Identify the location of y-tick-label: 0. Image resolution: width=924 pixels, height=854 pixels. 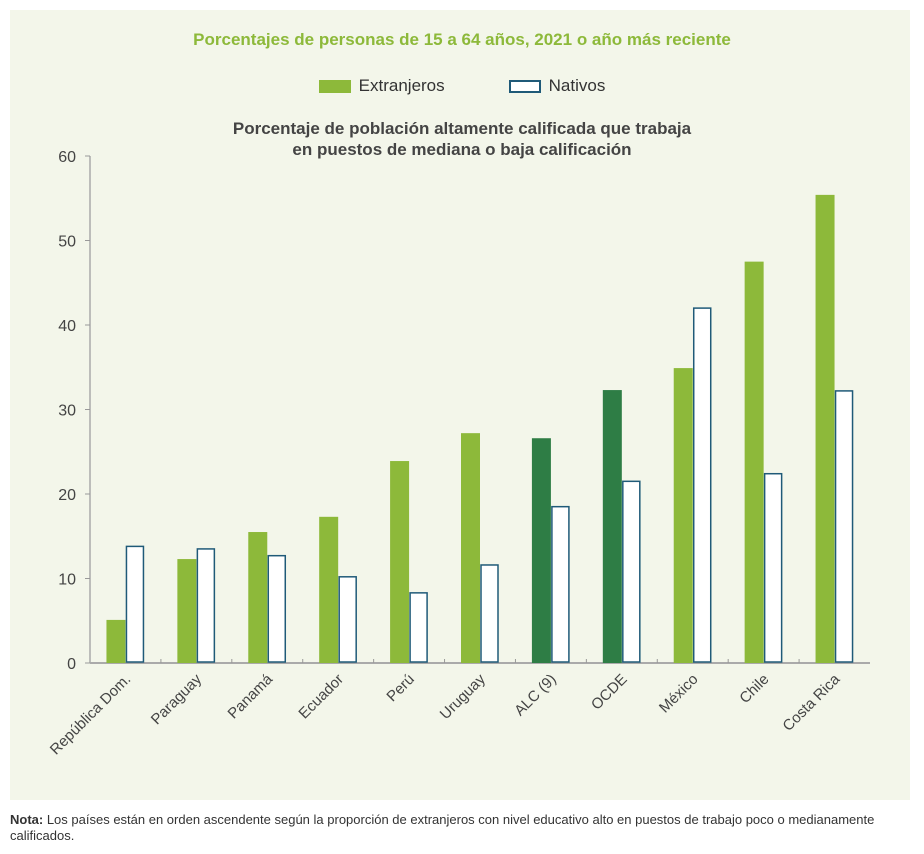
(71, 664).